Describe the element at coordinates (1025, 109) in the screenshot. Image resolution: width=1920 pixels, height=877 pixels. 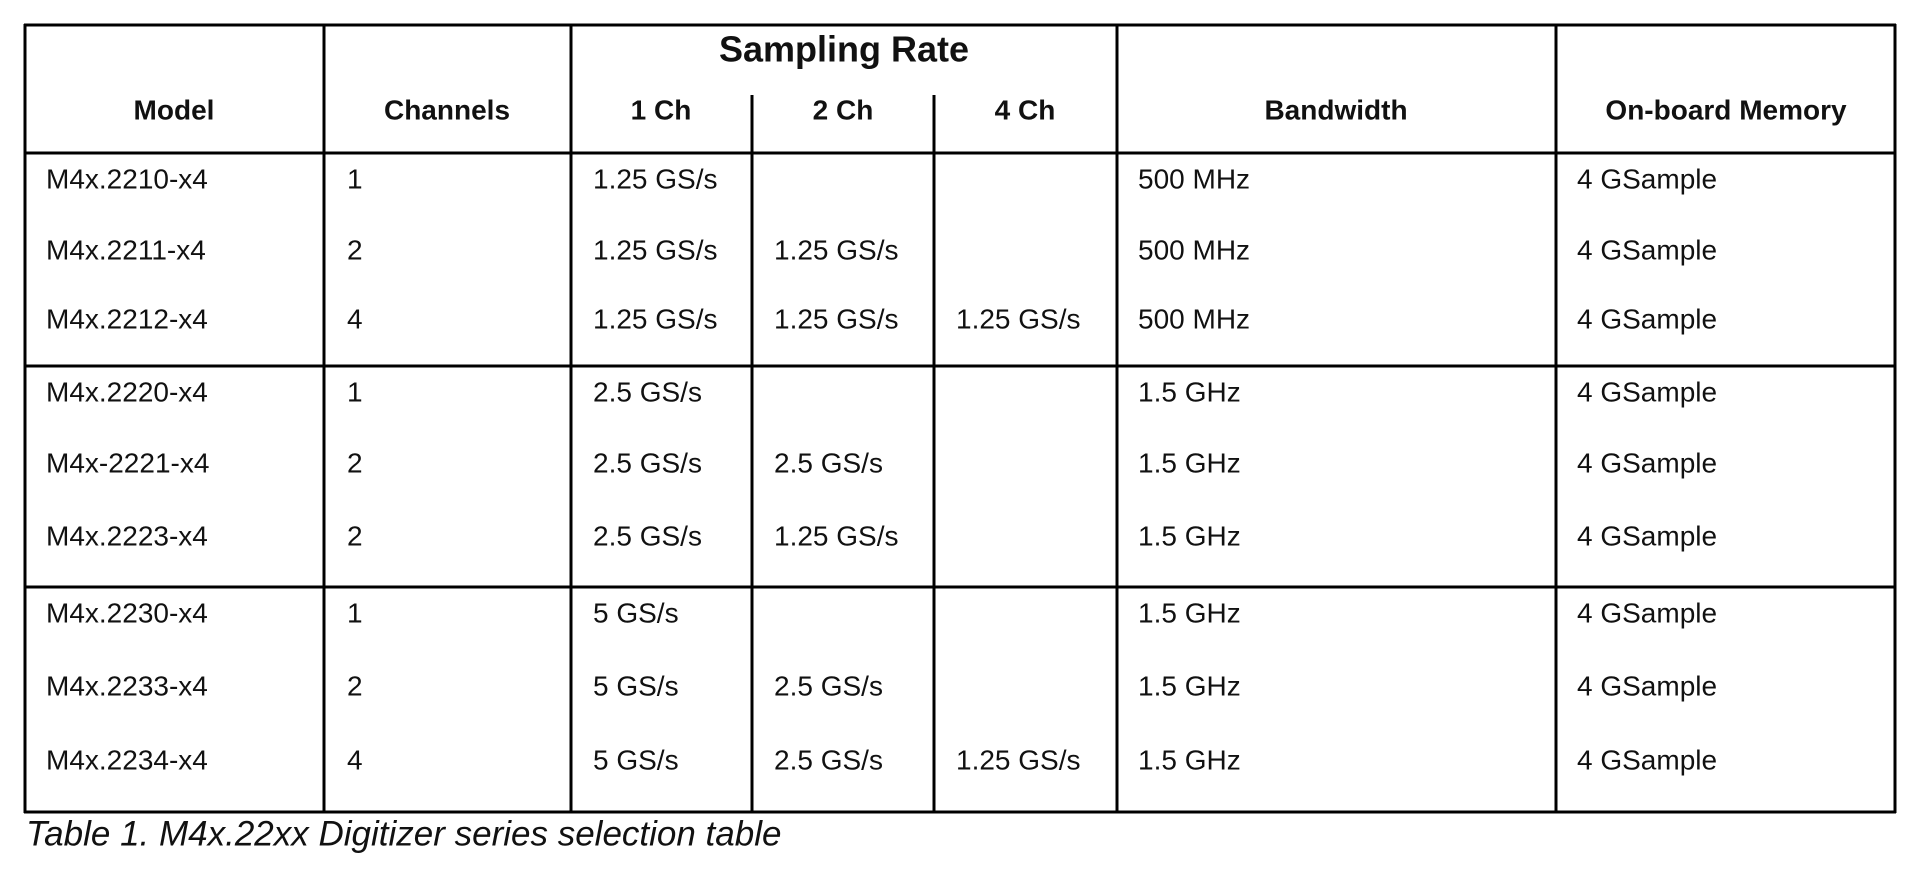
I see `header-cell: 4 Ch` at that location.